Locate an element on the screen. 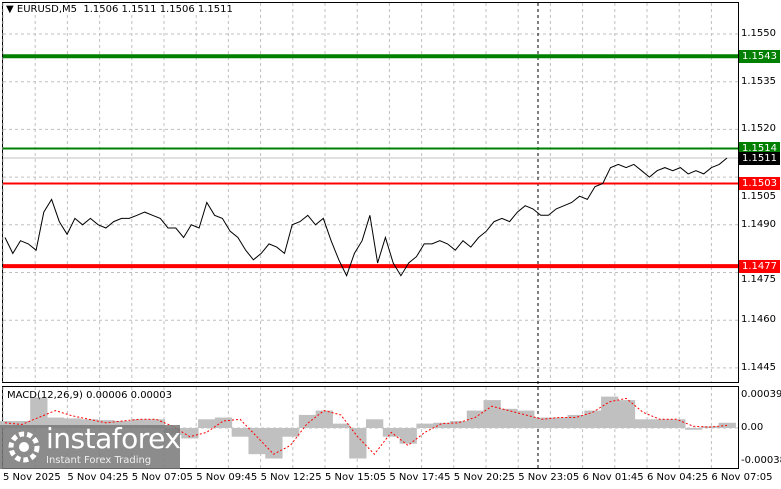  macd-signal-line is located at coordinates (366, 426).